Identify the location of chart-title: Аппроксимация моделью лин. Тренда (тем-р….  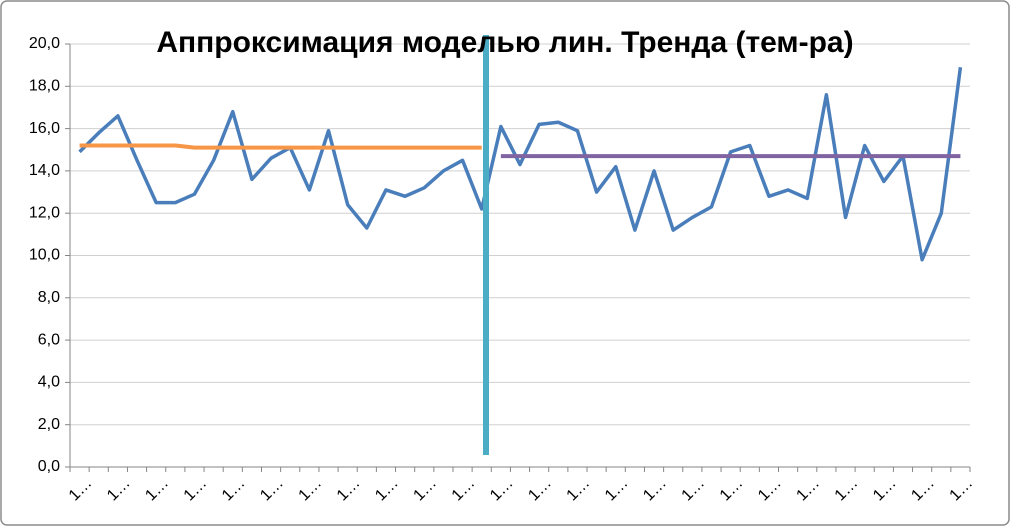
(504, 42).